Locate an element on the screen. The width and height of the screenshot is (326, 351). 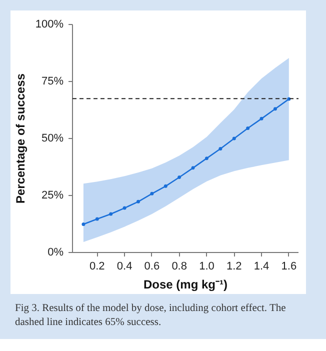
x-tick-label: 1.4 is located at coordinates (262, 266).